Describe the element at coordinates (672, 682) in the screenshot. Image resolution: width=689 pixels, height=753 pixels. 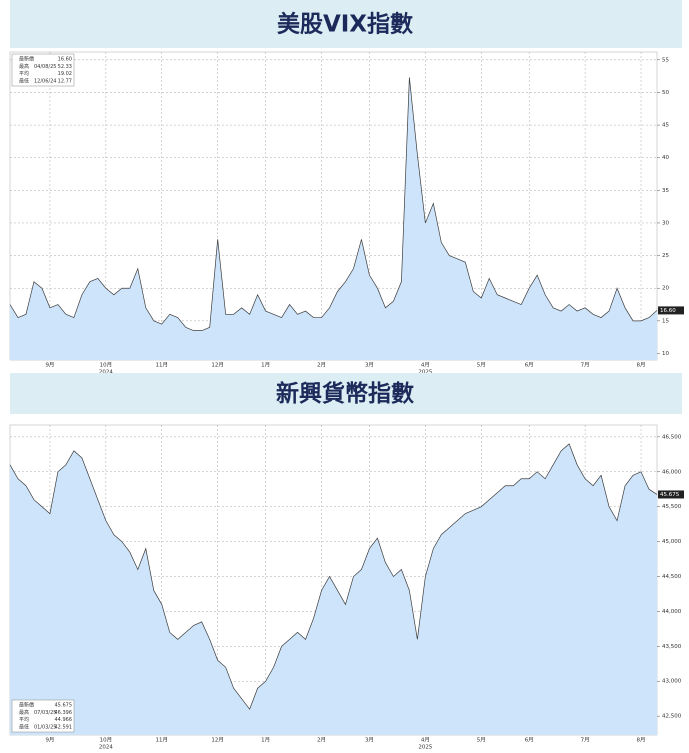
I see `y-tick-label: 43,000` at that location.